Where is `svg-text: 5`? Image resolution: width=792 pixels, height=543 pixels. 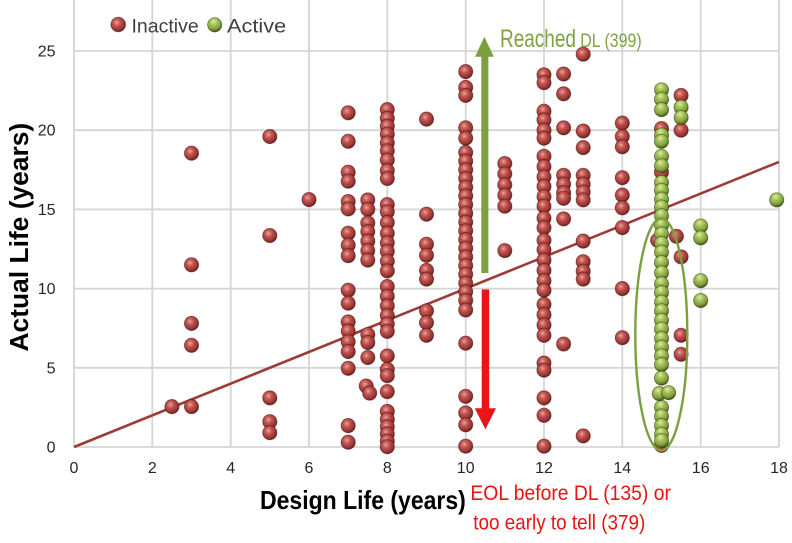 svg-text: 5 is located at coordinates (51, 368).